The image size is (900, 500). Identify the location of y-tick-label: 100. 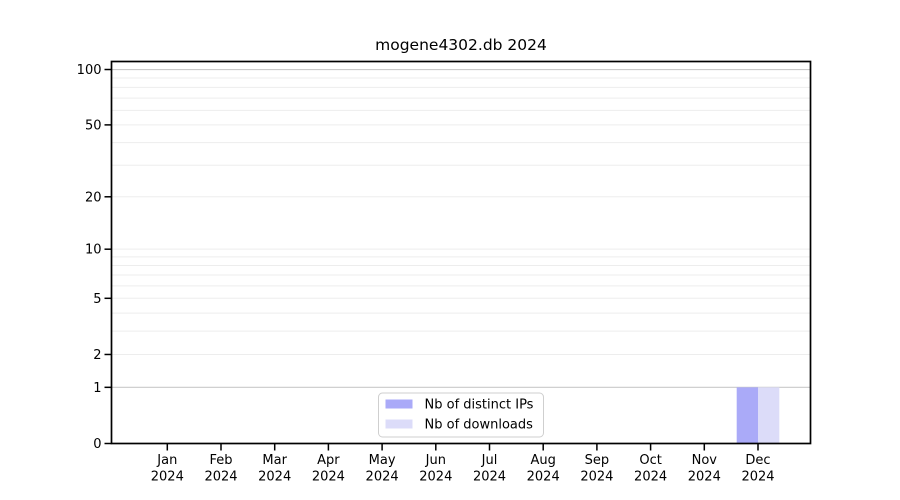
(89, 70).